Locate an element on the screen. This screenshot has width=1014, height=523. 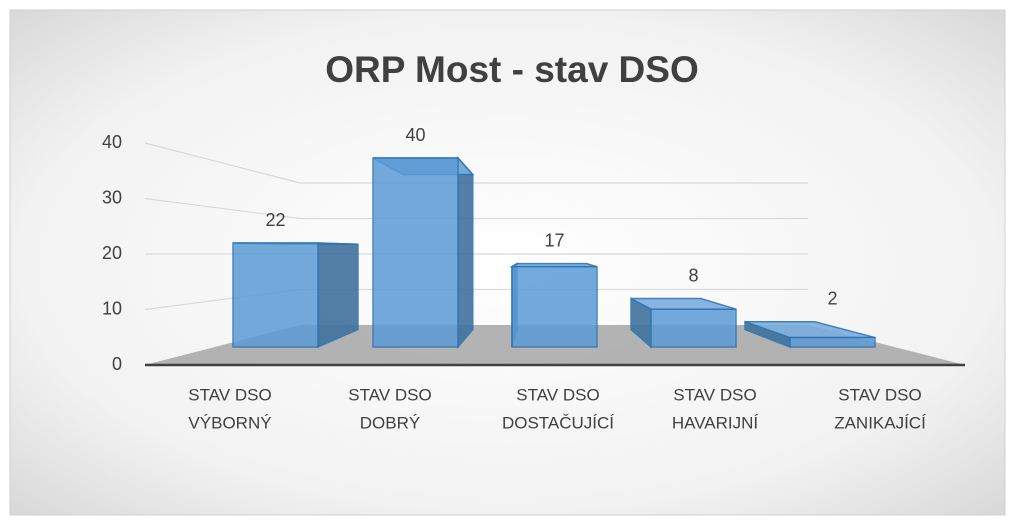
value-label: 2 is located at coordinates (832, 299).